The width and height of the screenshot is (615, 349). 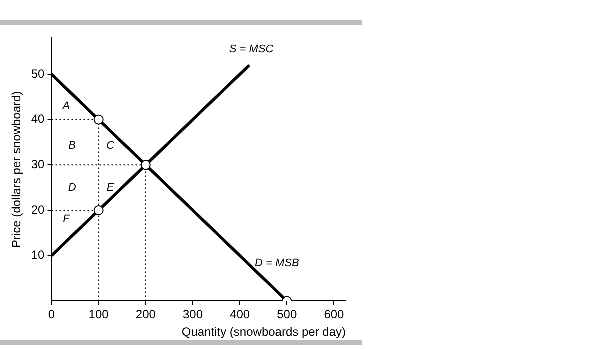 What do you see at coordinates (38, 255) in the screenshot?
I see `y-tick-label: 10` at bounding box center [38, 255].